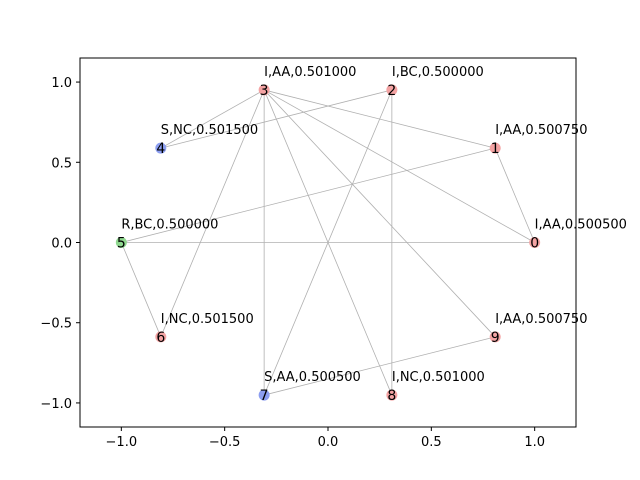  I want to click on node-1-id: 1, so click(495, 149).